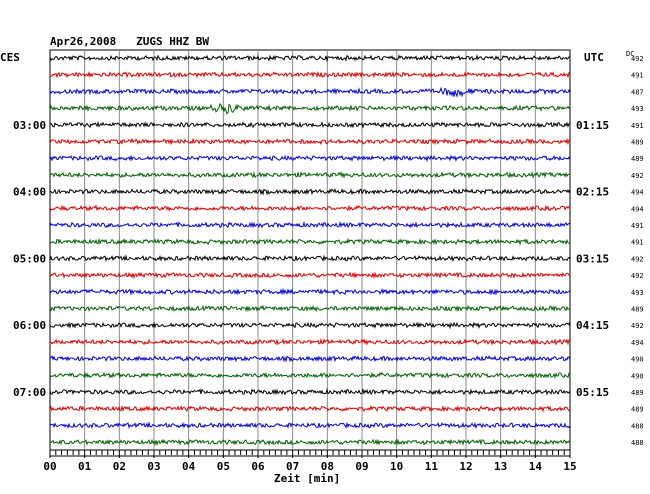  I want to click on left-time-label-2: 05:00, so click(29, 258).